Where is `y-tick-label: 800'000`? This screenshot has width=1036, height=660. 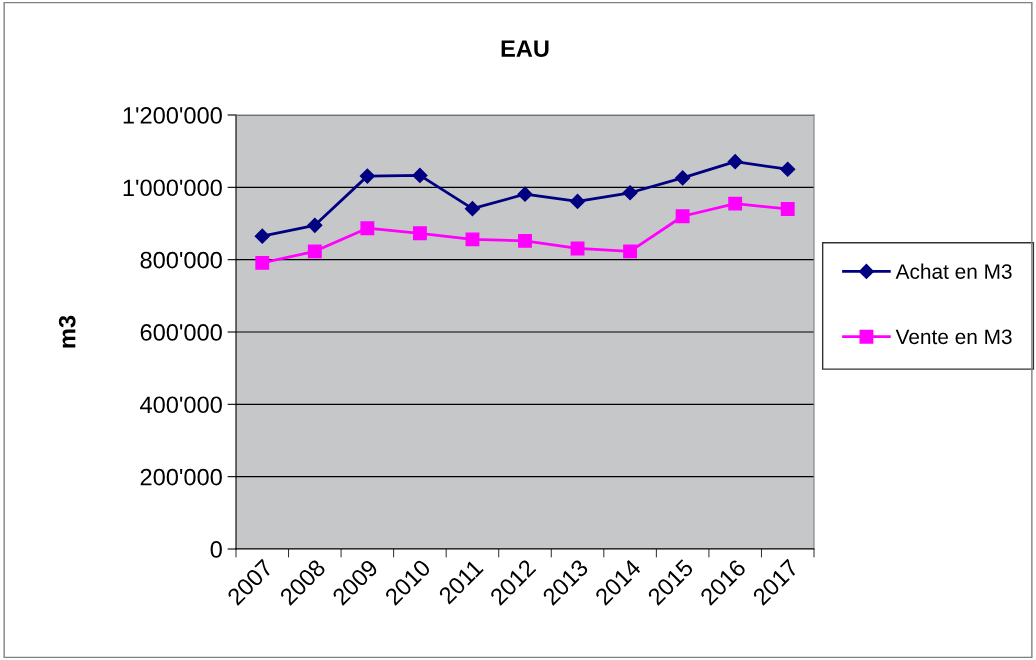
y-tick-label: 800'000 is located at coordinates (181, 260).